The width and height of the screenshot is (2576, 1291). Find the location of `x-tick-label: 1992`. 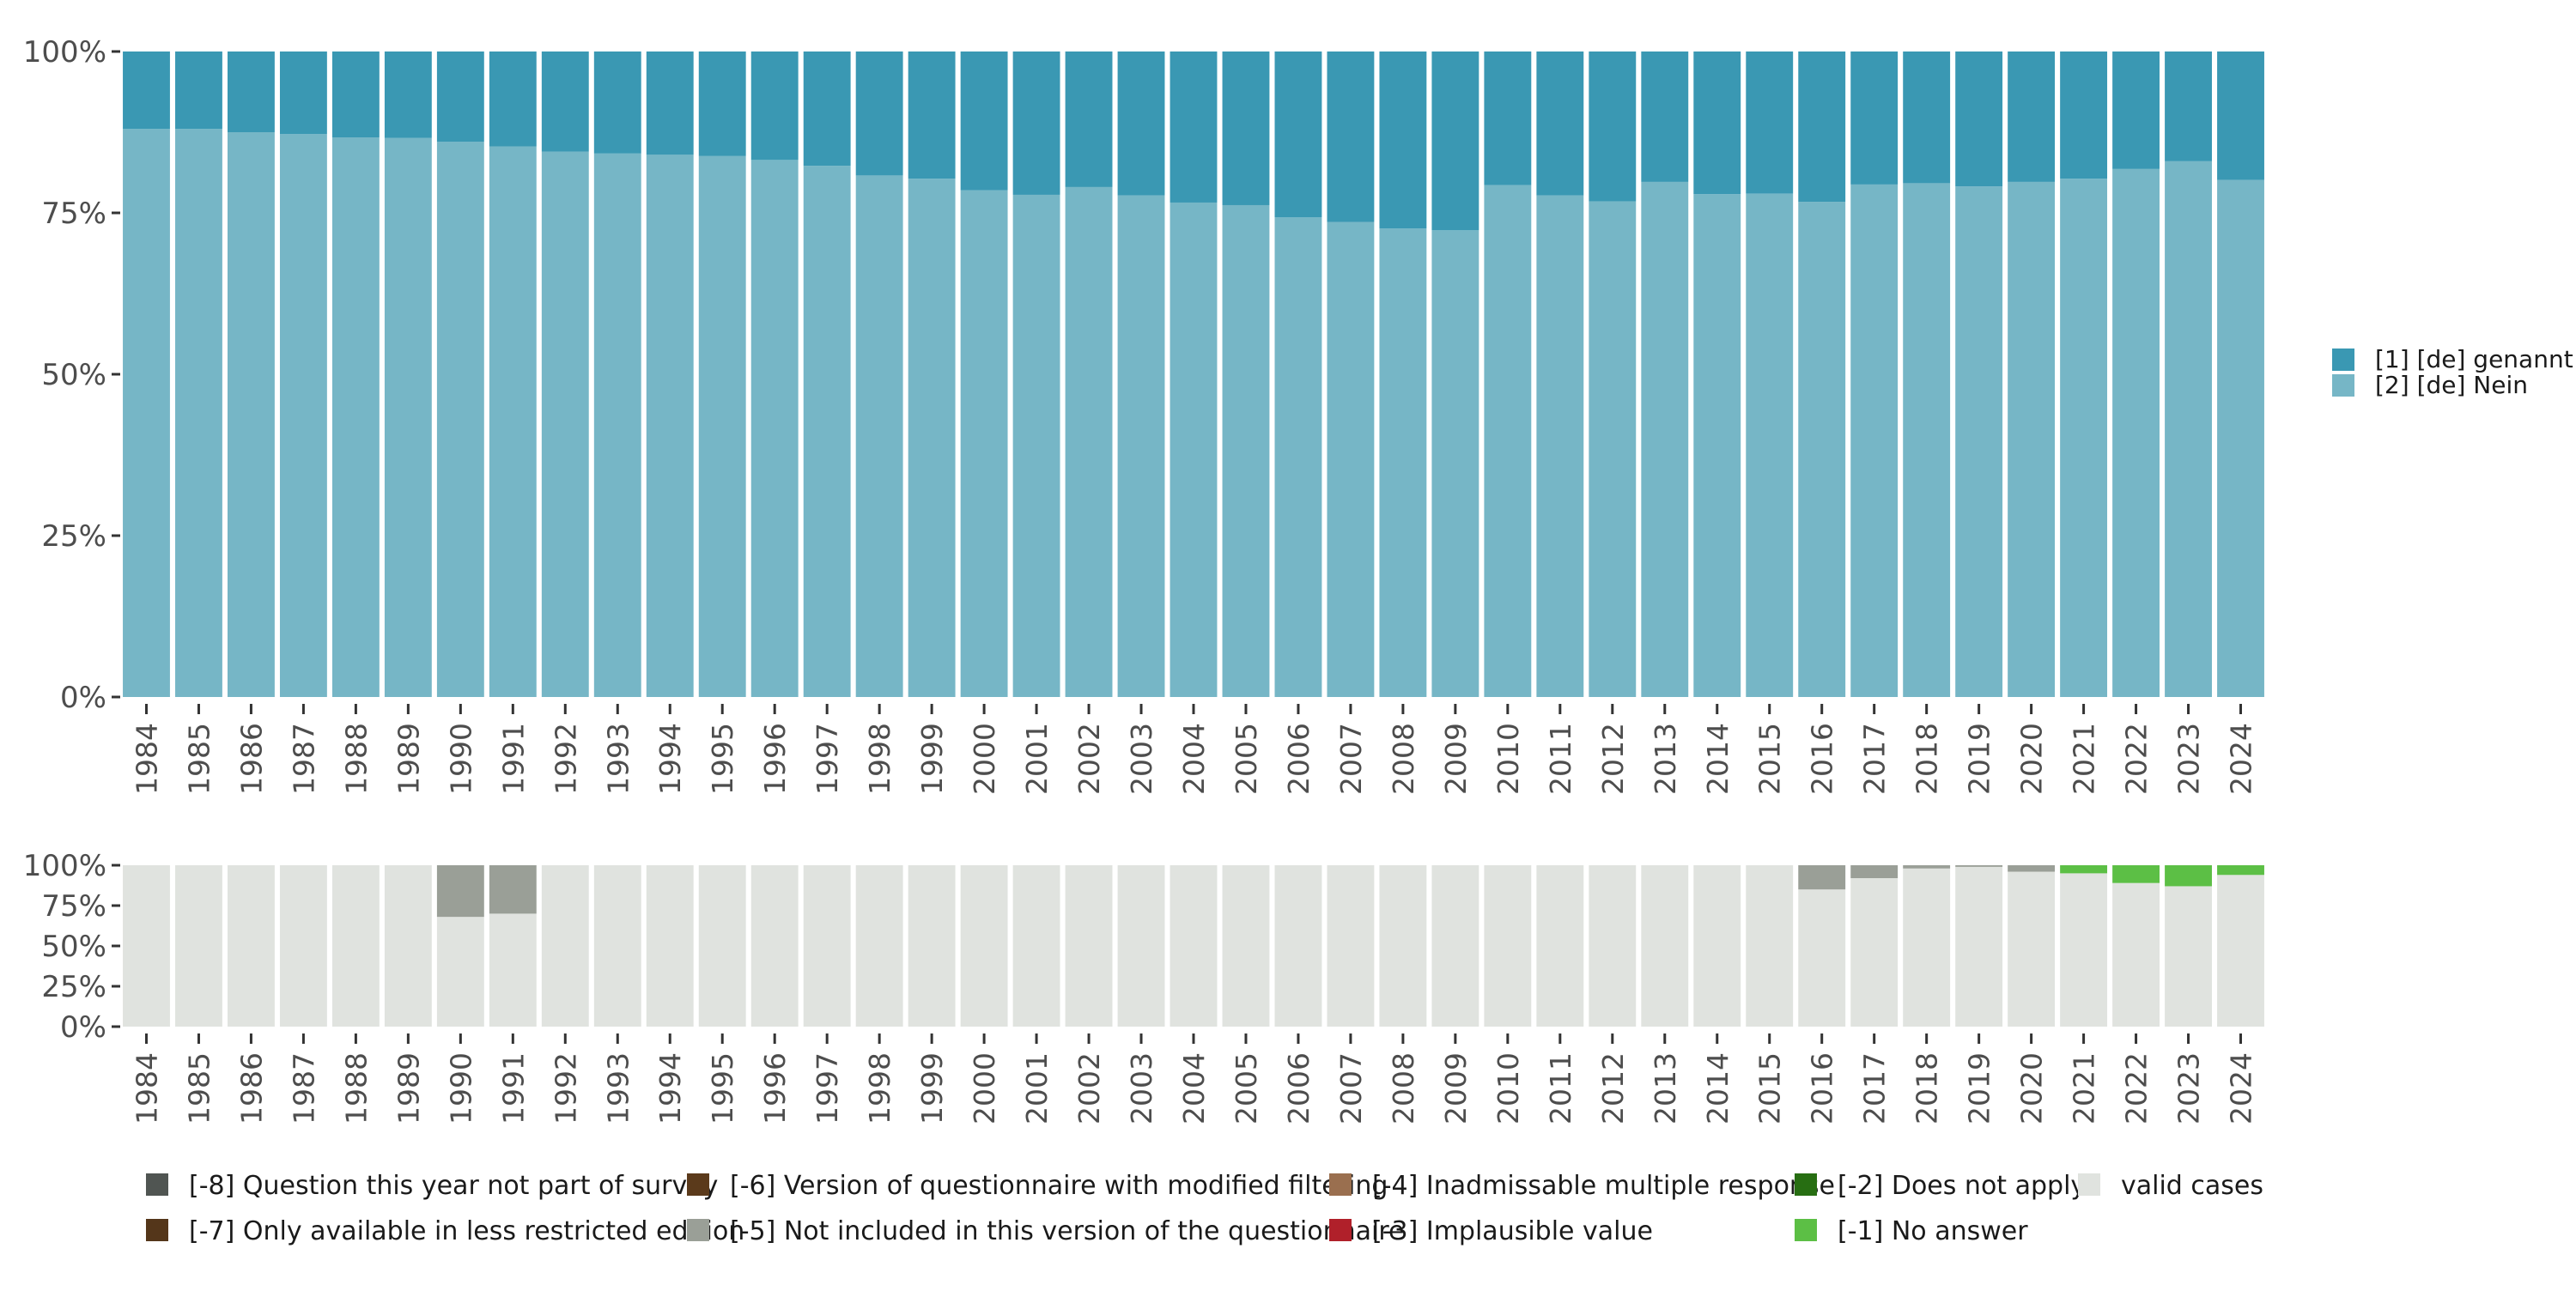

x-tick-label: 1992 is located at coordinates (565, 759).